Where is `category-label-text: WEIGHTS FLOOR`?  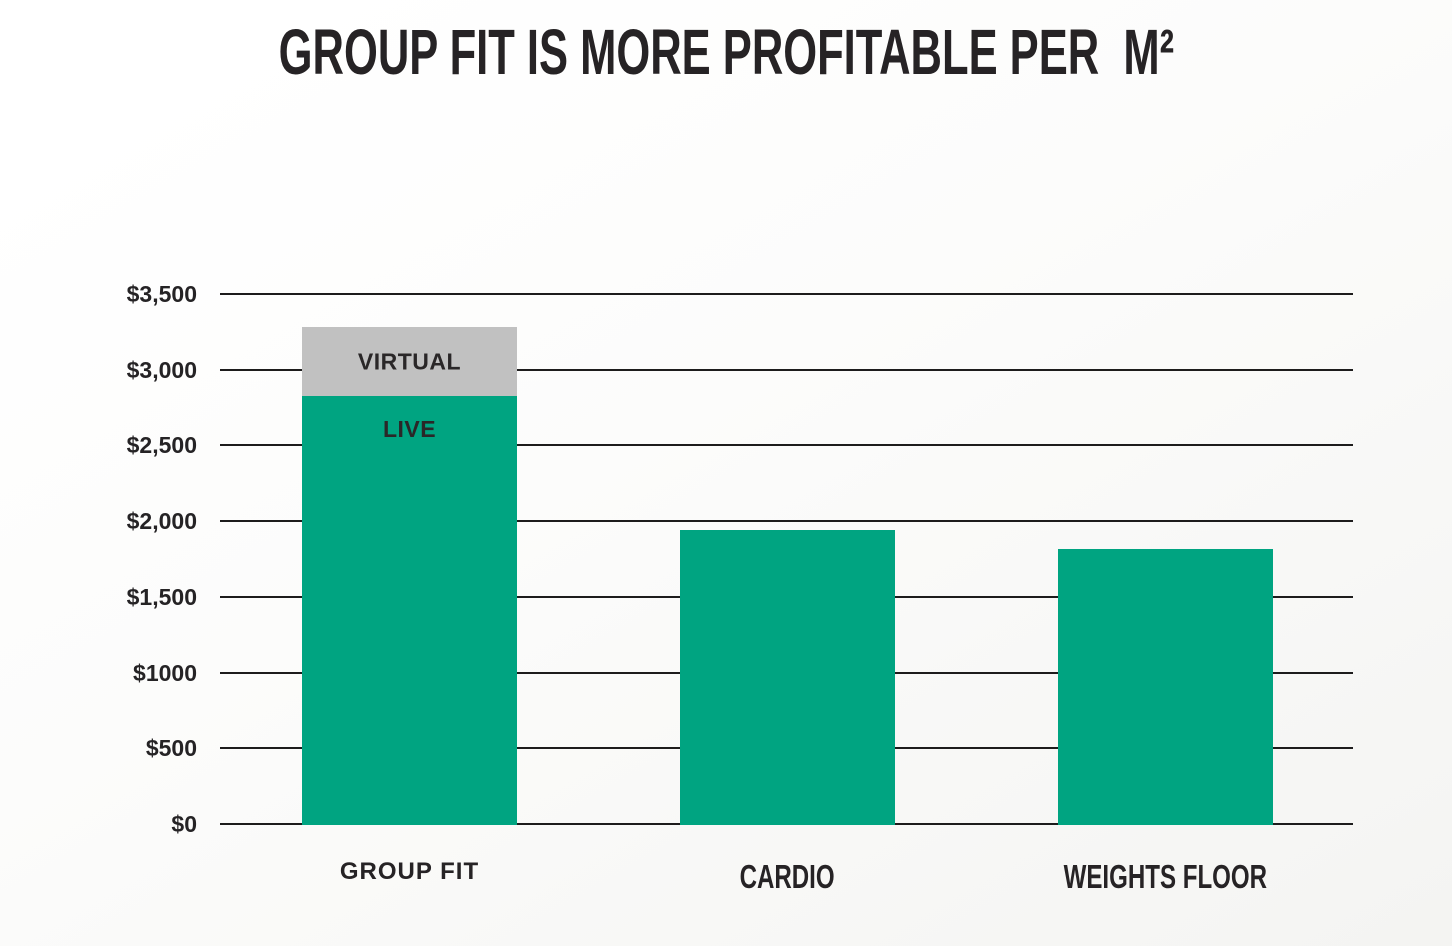 category-label-text: WEIGHTS FLOOR is located at coordinates (1165, 876).